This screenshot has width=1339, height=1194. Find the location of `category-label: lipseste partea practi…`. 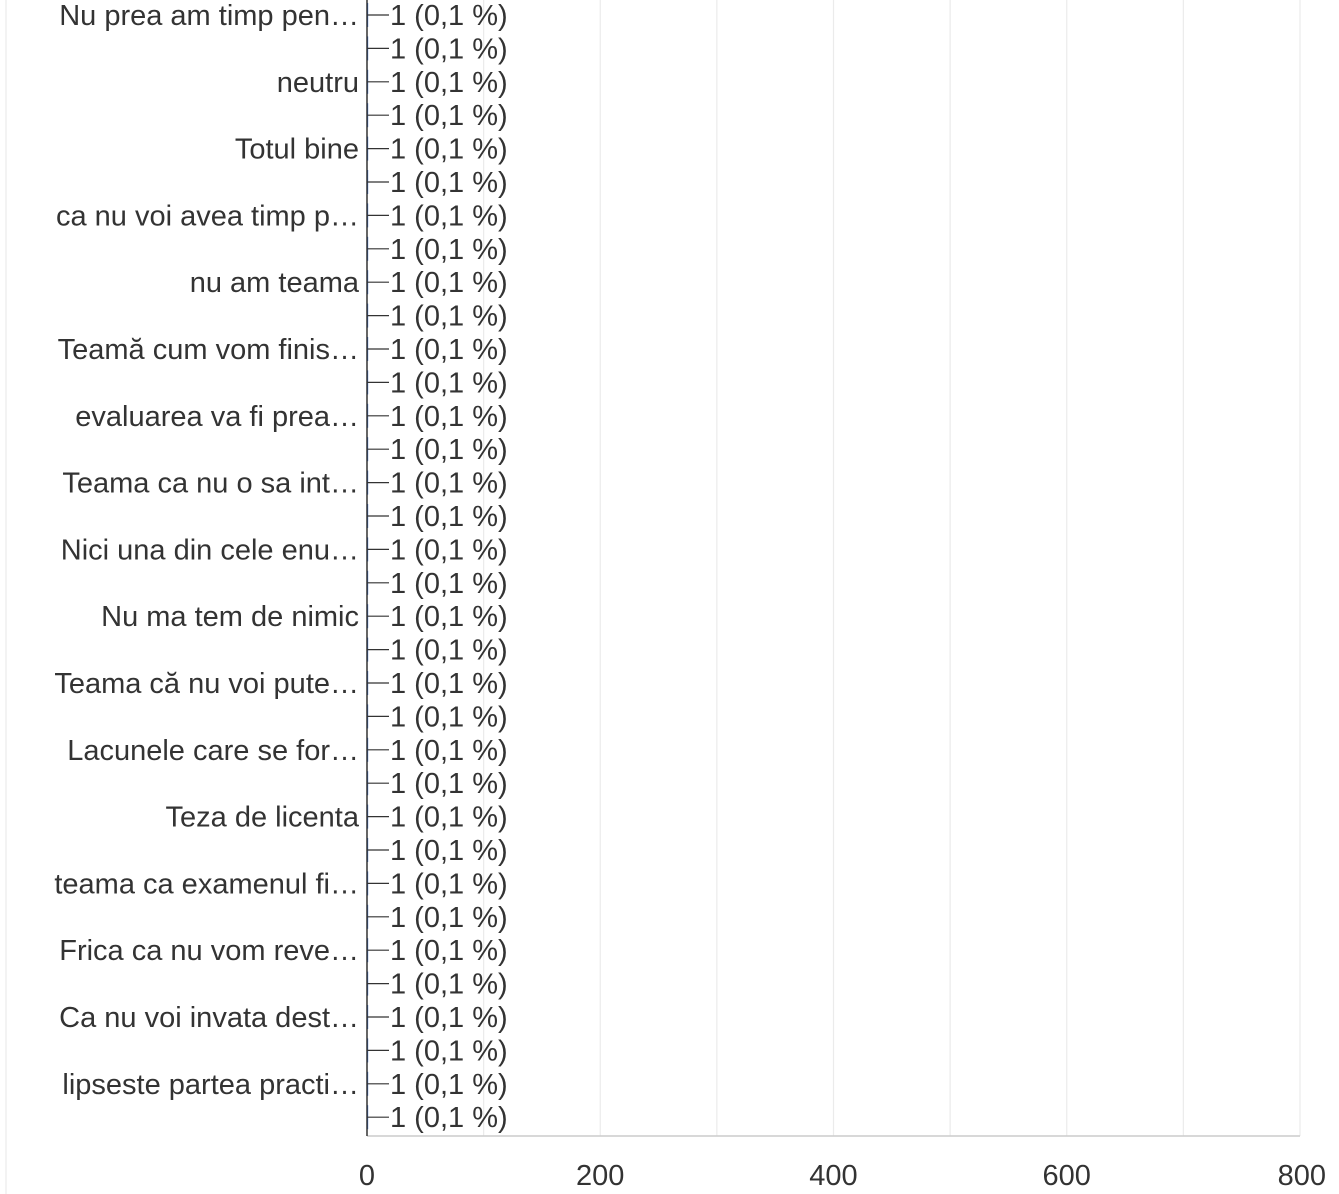

category-label: lipseste partea practi… is located at coordinates (210, 1085).